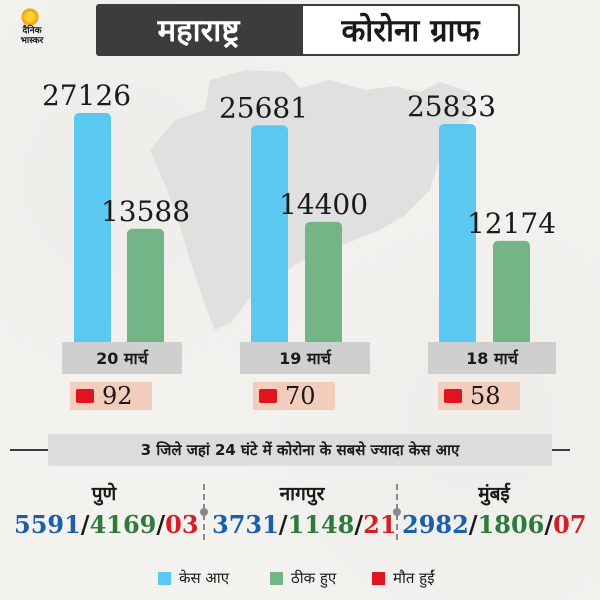  I want to click on district-deaths: 21, so click(380, 524).